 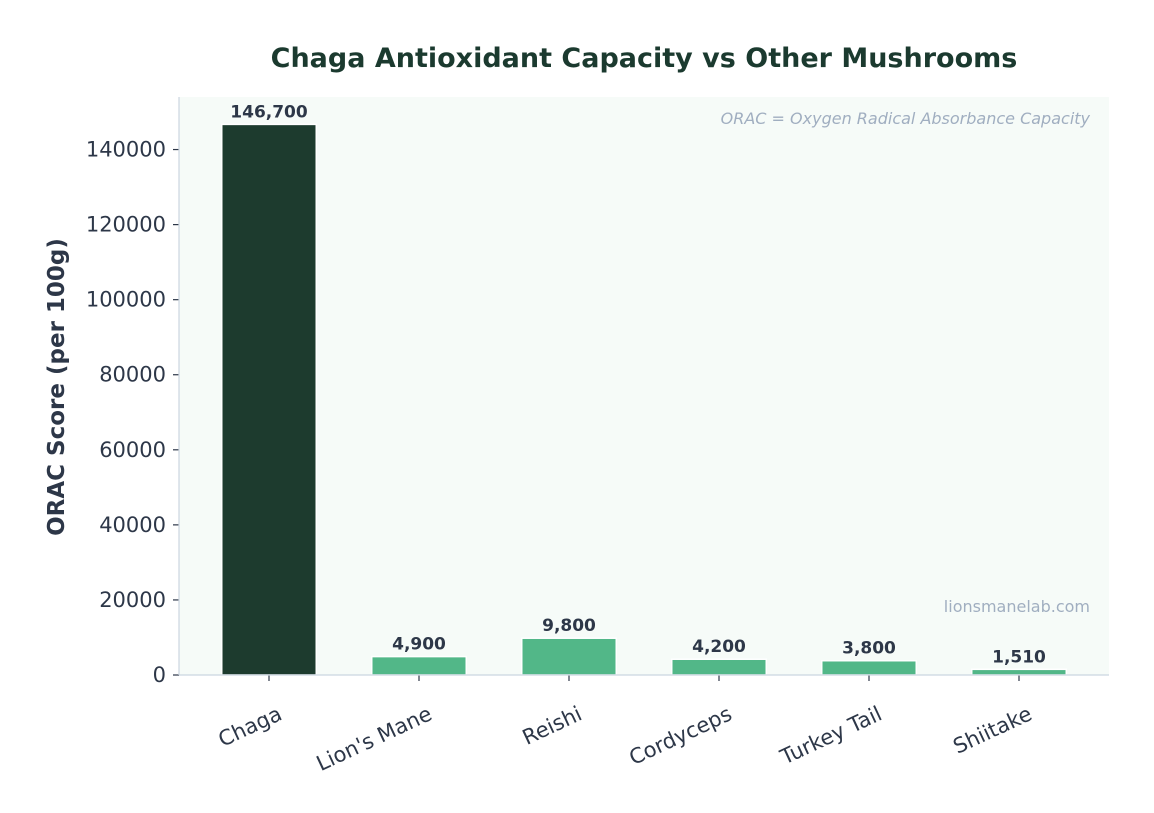 I want to click on data-label: 3,800, so click(x=869, y=649).